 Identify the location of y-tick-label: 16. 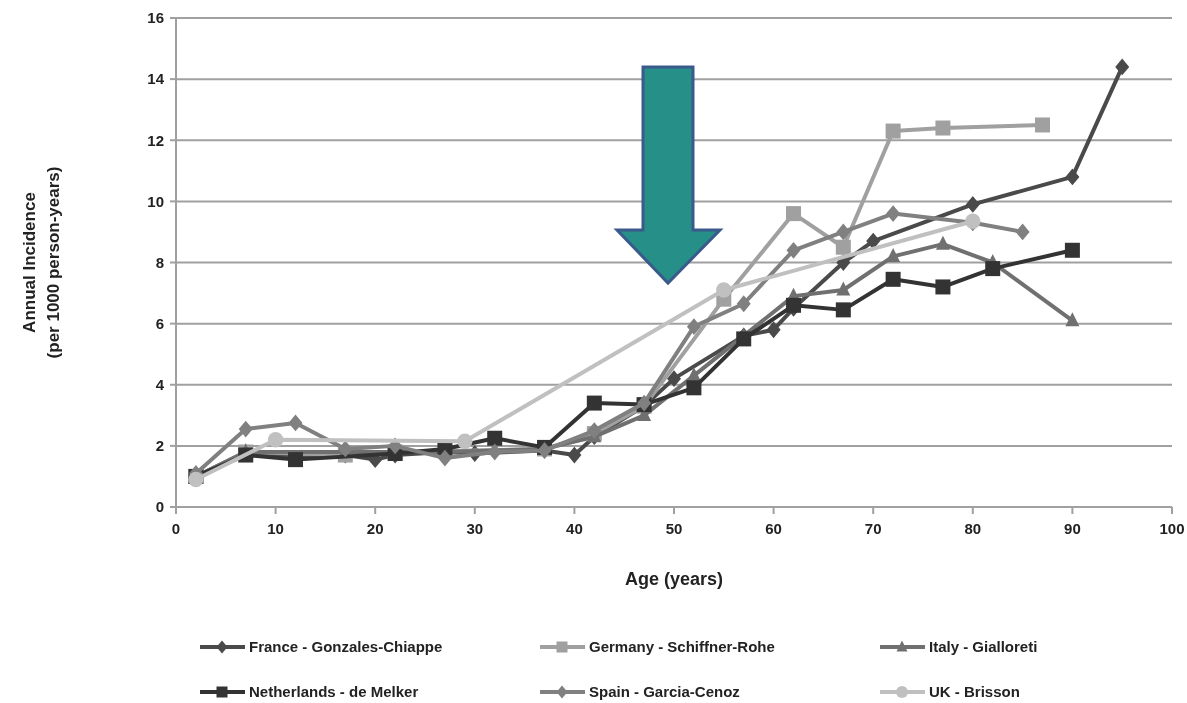
(155, 18).